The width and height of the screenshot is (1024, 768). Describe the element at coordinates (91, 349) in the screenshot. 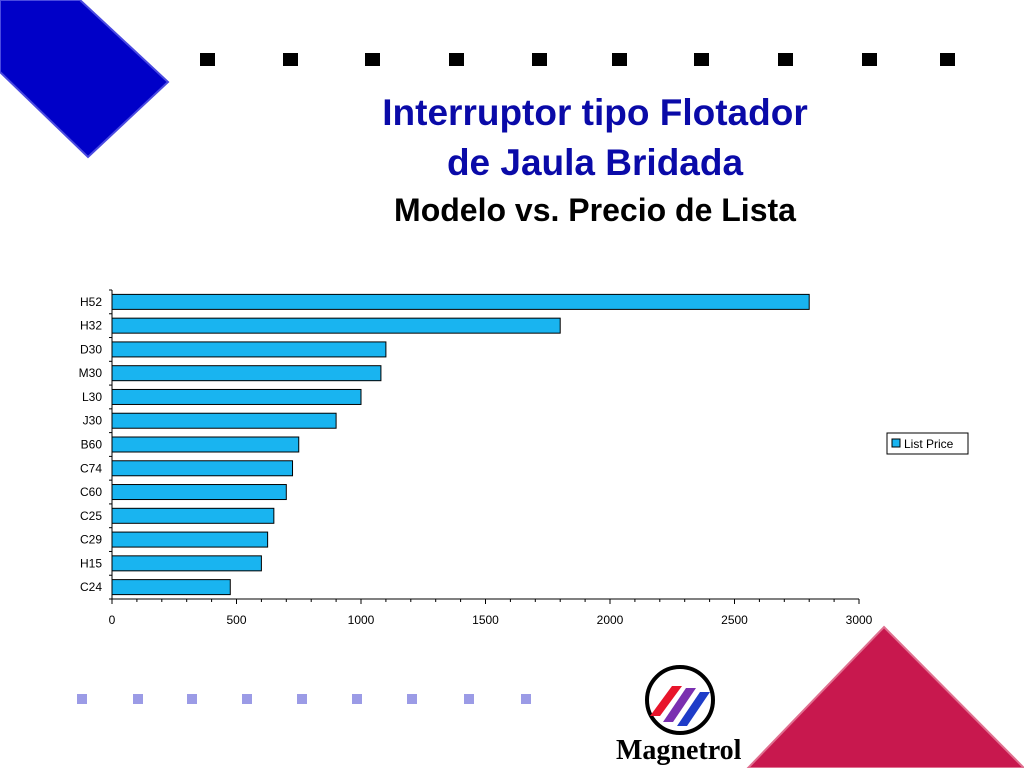

I see `category-label-D30: D30` at that location.